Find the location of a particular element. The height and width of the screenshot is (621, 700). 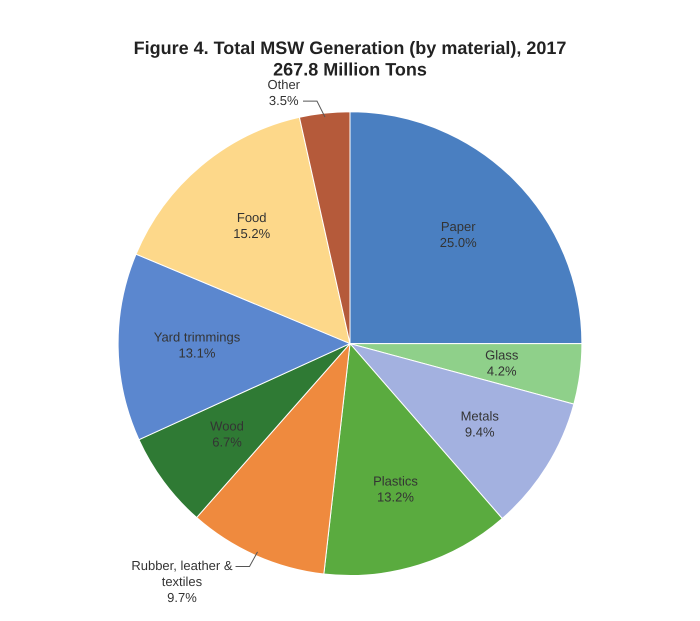

data-label: 25.0% is located at coordinates (459, 242).